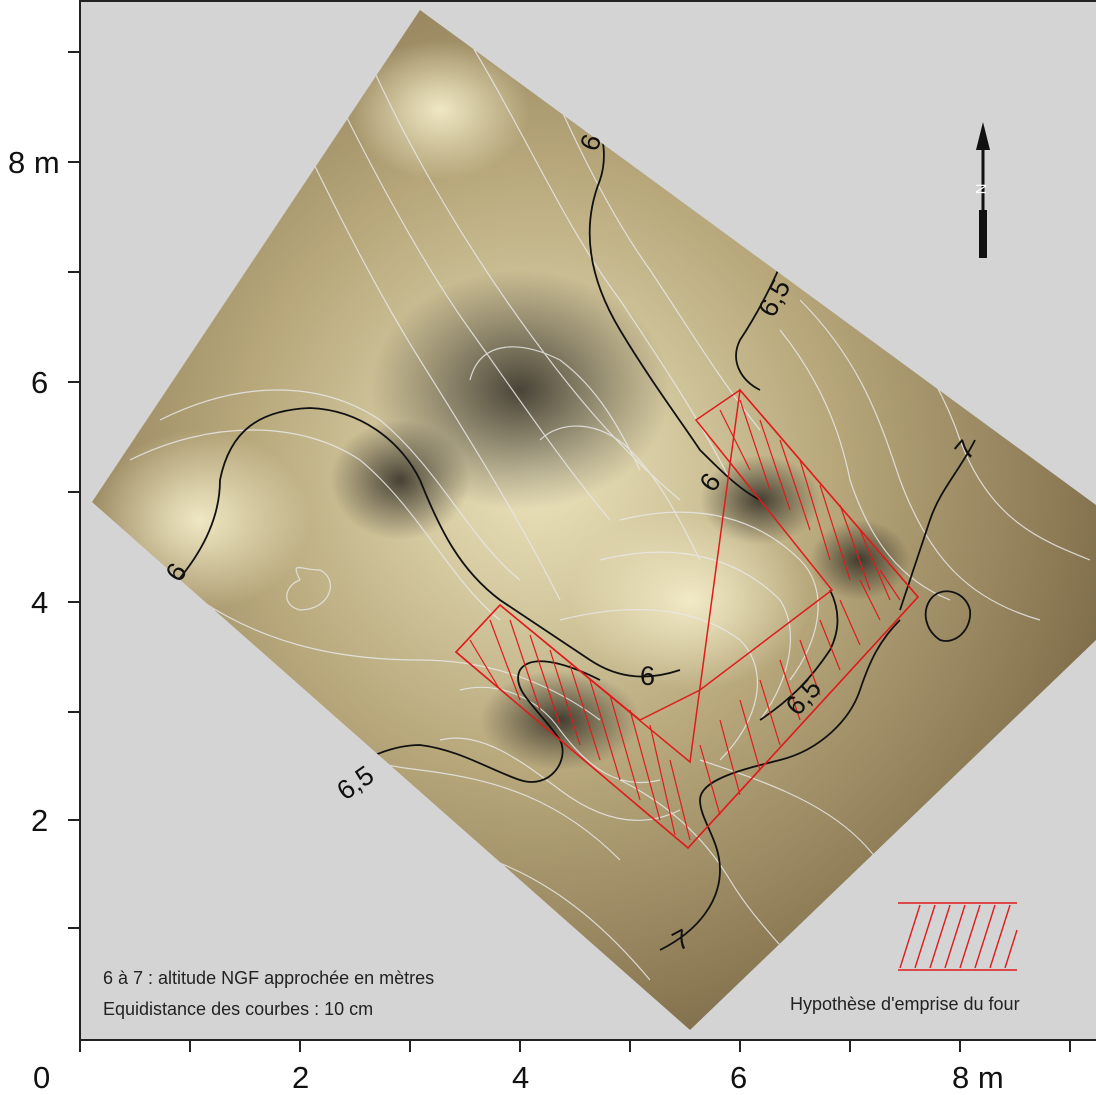 The width and height of the screenshot is (1096, 1095). I want to click on north-arrow: N, so click(981, 190).